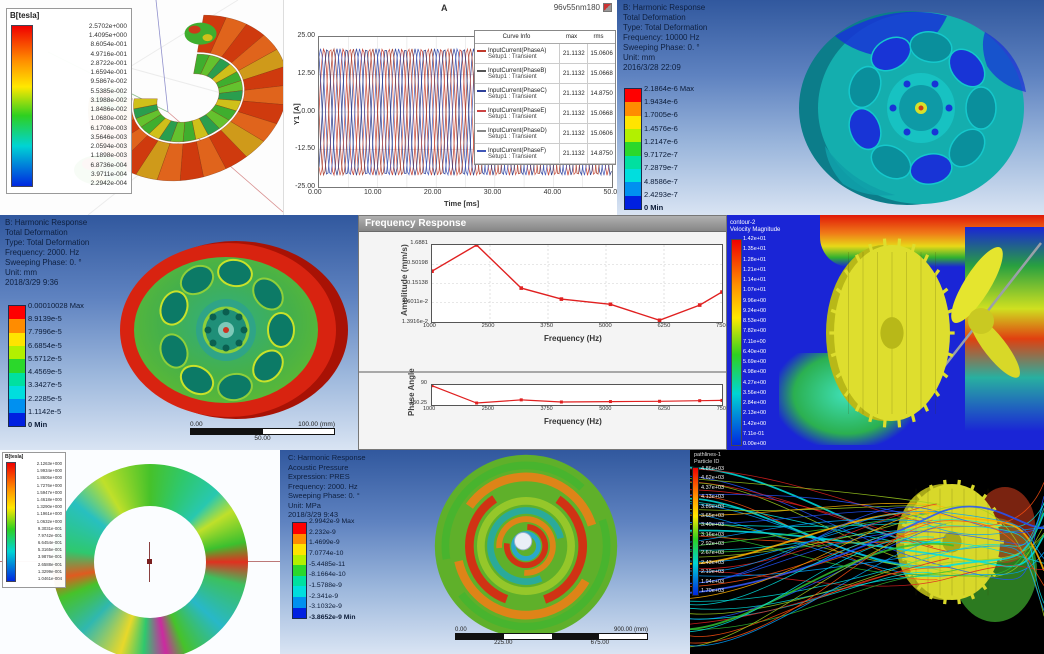 Image resolution: width=1044 pixels, height=654 pixels. Describe the element at coordinates (47, 242) in the screenshot. I see `info-line: Type: Total Deformation` at that location.